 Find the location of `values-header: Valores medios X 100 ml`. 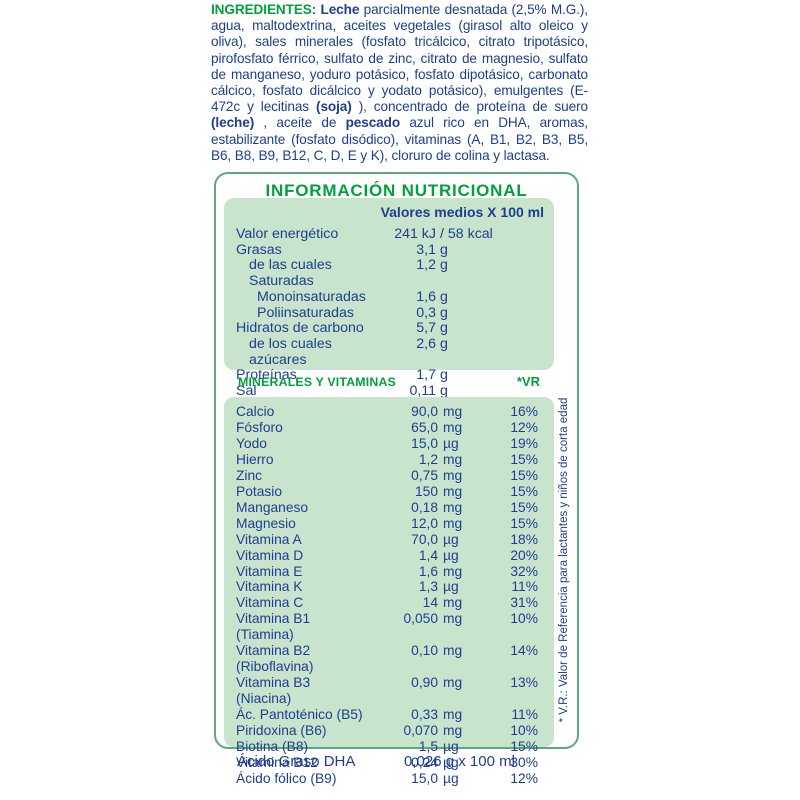

values-header: Valores medios X 100 ml is located at coordinates (462, 212).